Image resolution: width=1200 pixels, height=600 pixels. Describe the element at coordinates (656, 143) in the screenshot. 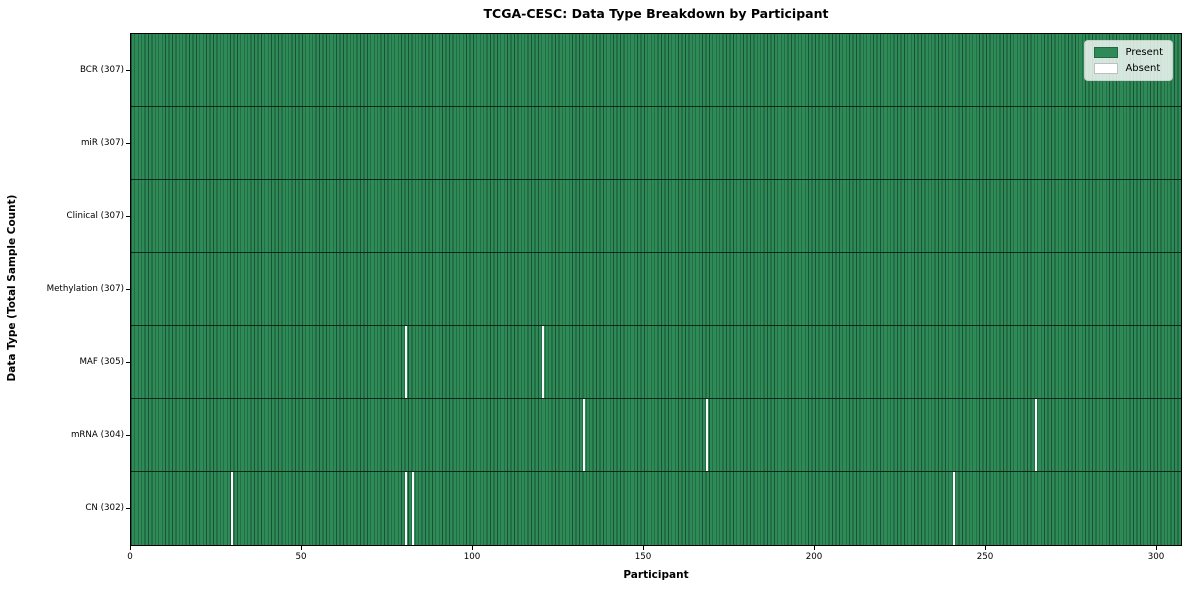

I see `heatmap-row-mir` at that location.